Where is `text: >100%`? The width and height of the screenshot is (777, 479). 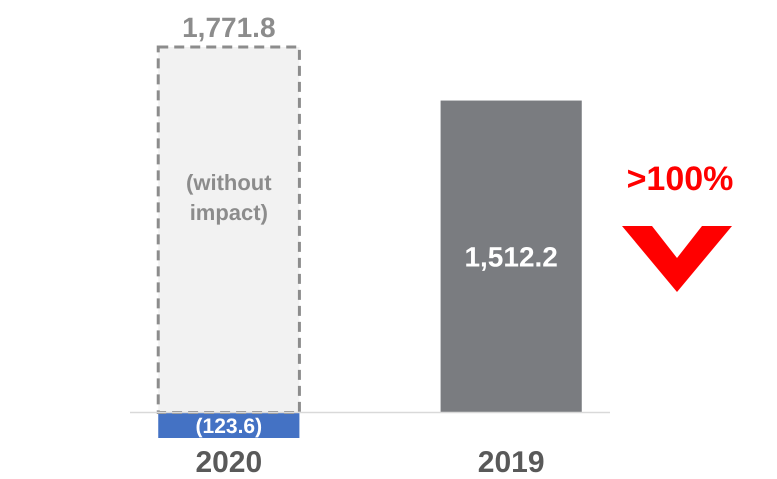
text: >100% is located at coordinates (680, 179).